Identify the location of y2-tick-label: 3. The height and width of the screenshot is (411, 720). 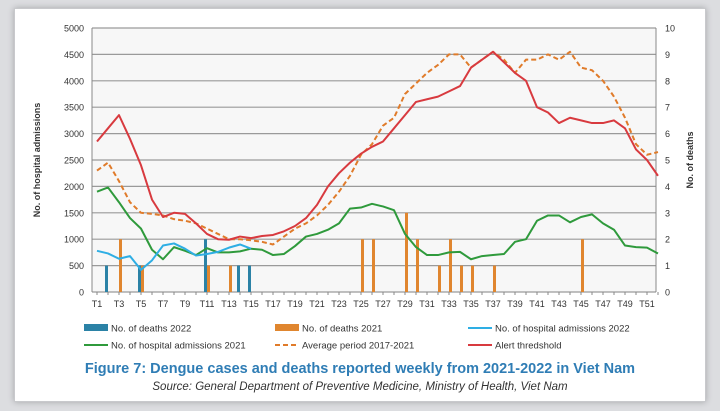
(667, 213).